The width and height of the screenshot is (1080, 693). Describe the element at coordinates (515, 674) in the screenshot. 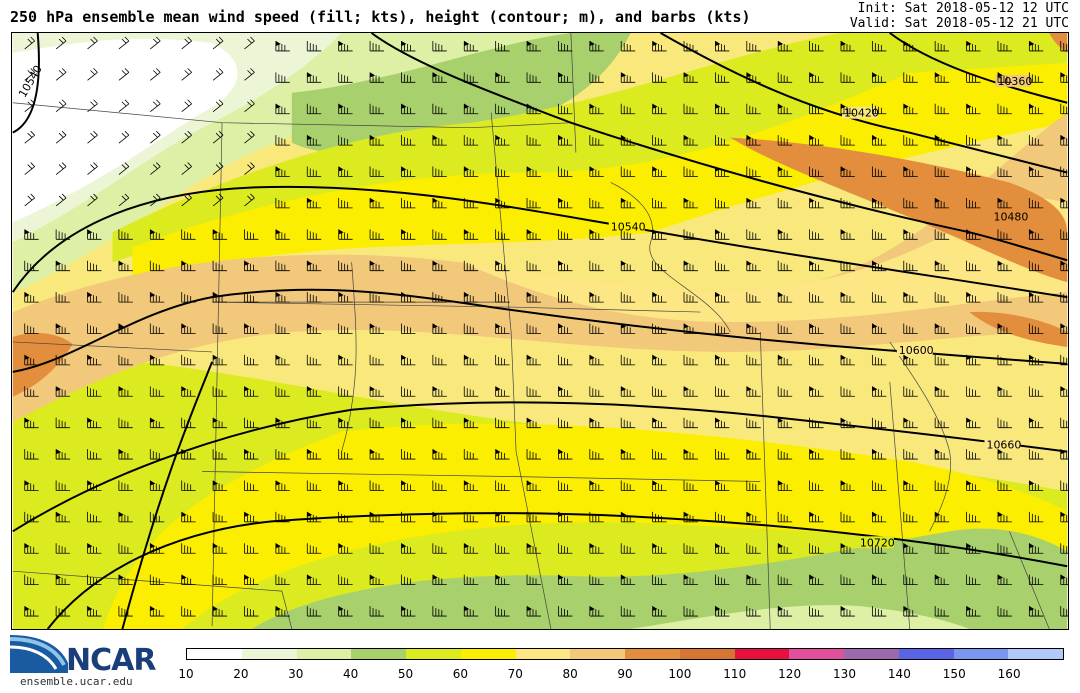

I see `colorbar-tick-label: 70` at that location.